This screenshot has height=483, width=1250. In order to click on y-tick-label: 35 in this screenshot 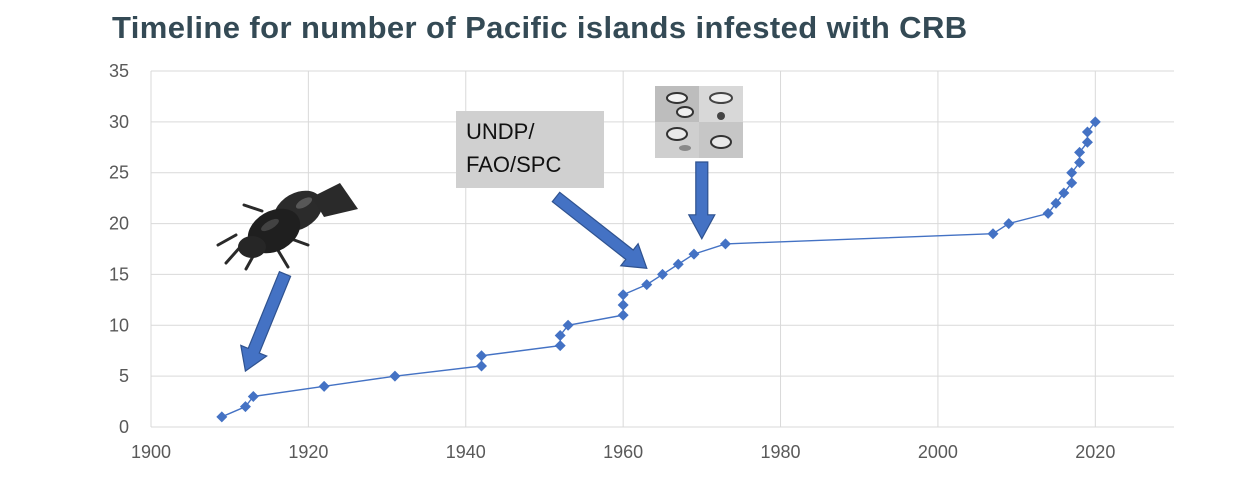, I will do `click(119, 71)`.